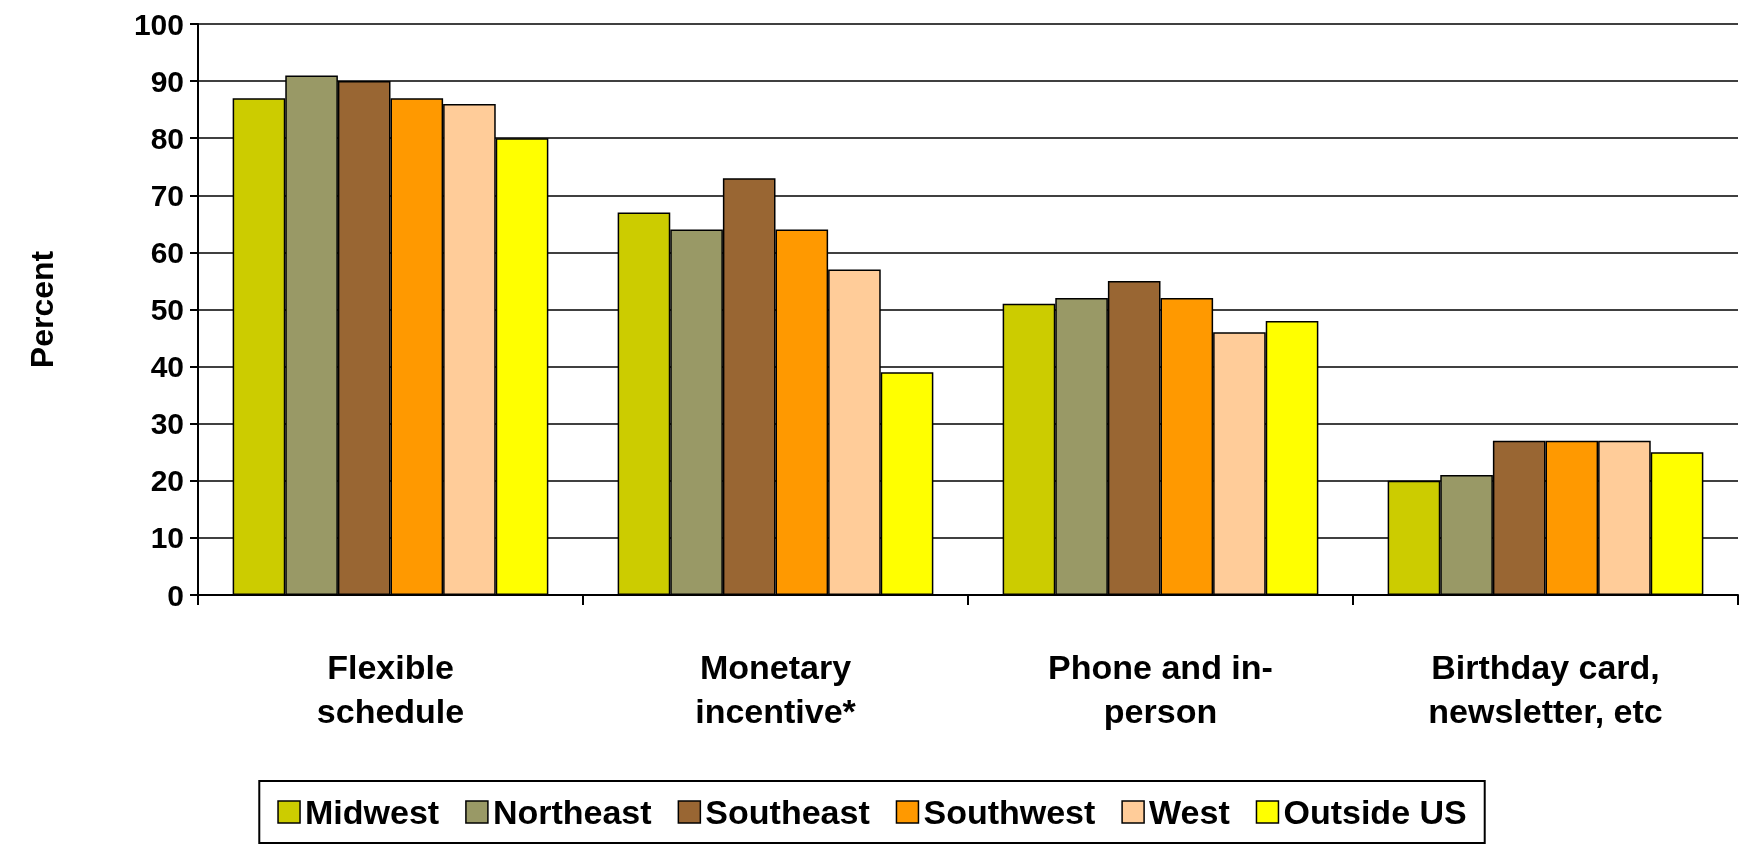  Describe the element at coordinates (42, 309) in the screenshot. I see `y-axis-title: Percent` at that location.